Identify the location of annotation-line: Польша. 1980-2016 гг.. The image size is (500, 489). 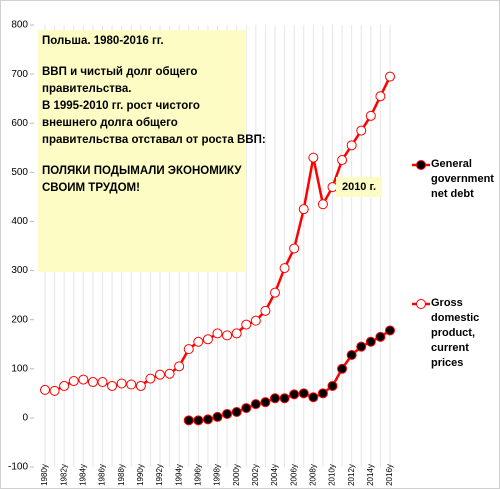
(103, 41).